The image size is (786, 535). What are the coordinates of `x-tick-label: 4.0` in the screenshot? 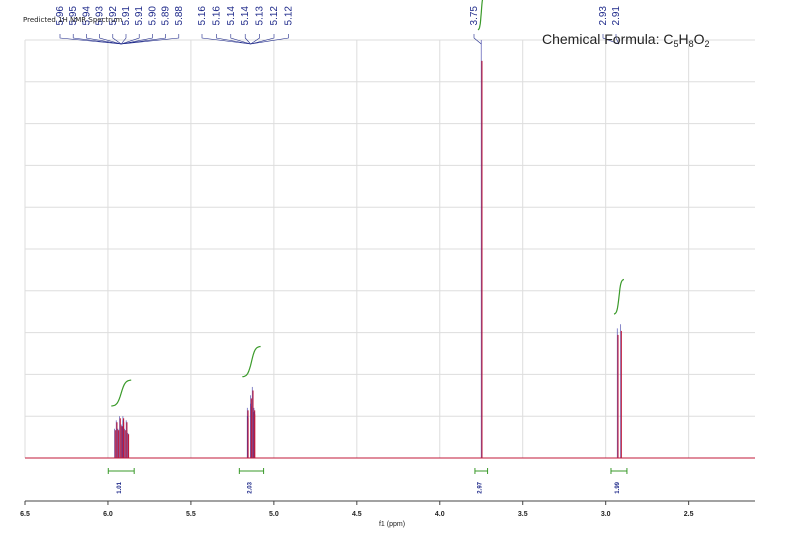 It's located at (440, 514).